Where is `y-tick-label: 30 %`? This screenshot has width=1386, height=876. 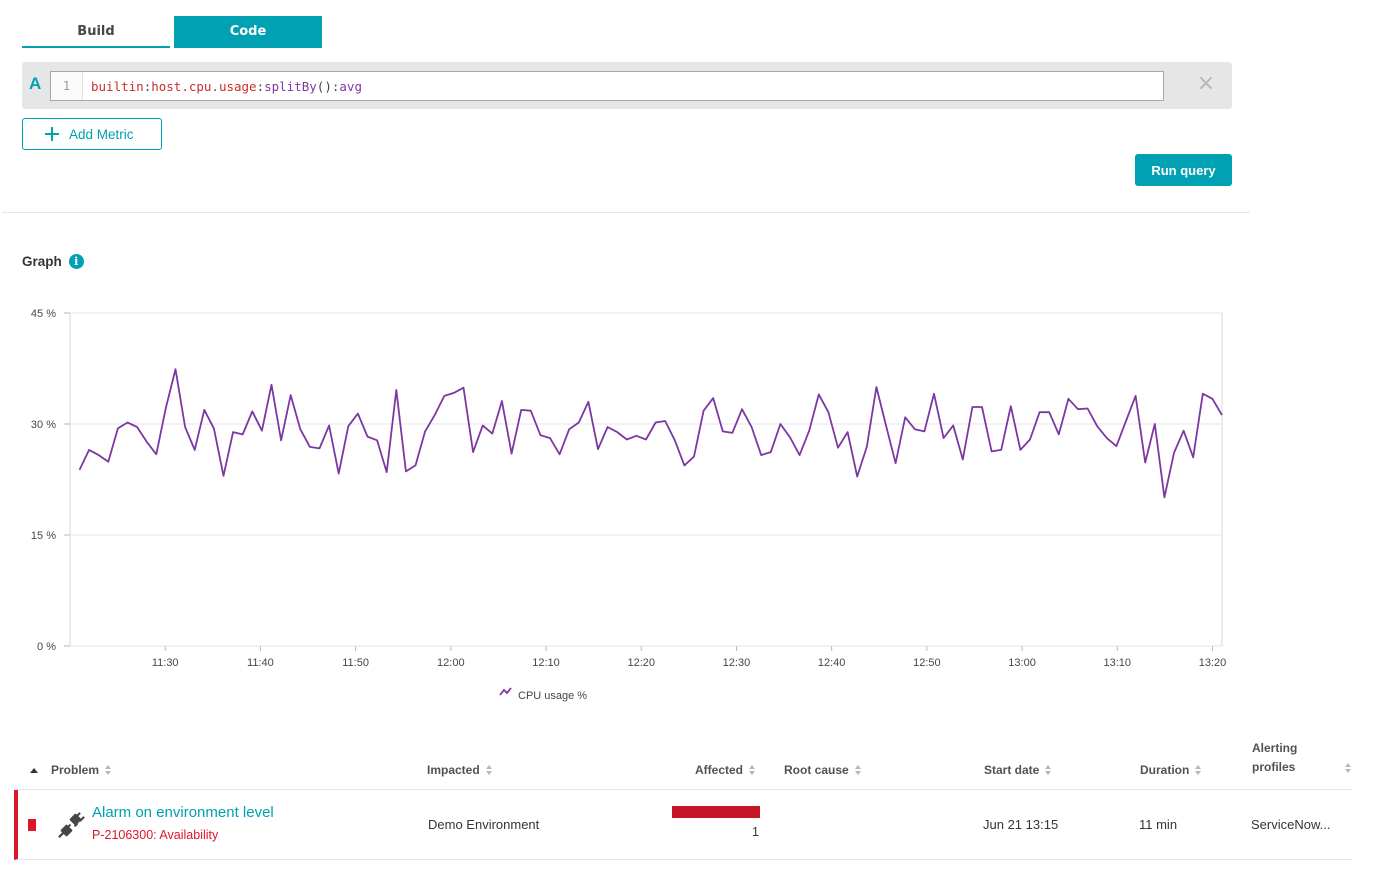
y-tick-label: 30 % is located at coordinates (43, 425).